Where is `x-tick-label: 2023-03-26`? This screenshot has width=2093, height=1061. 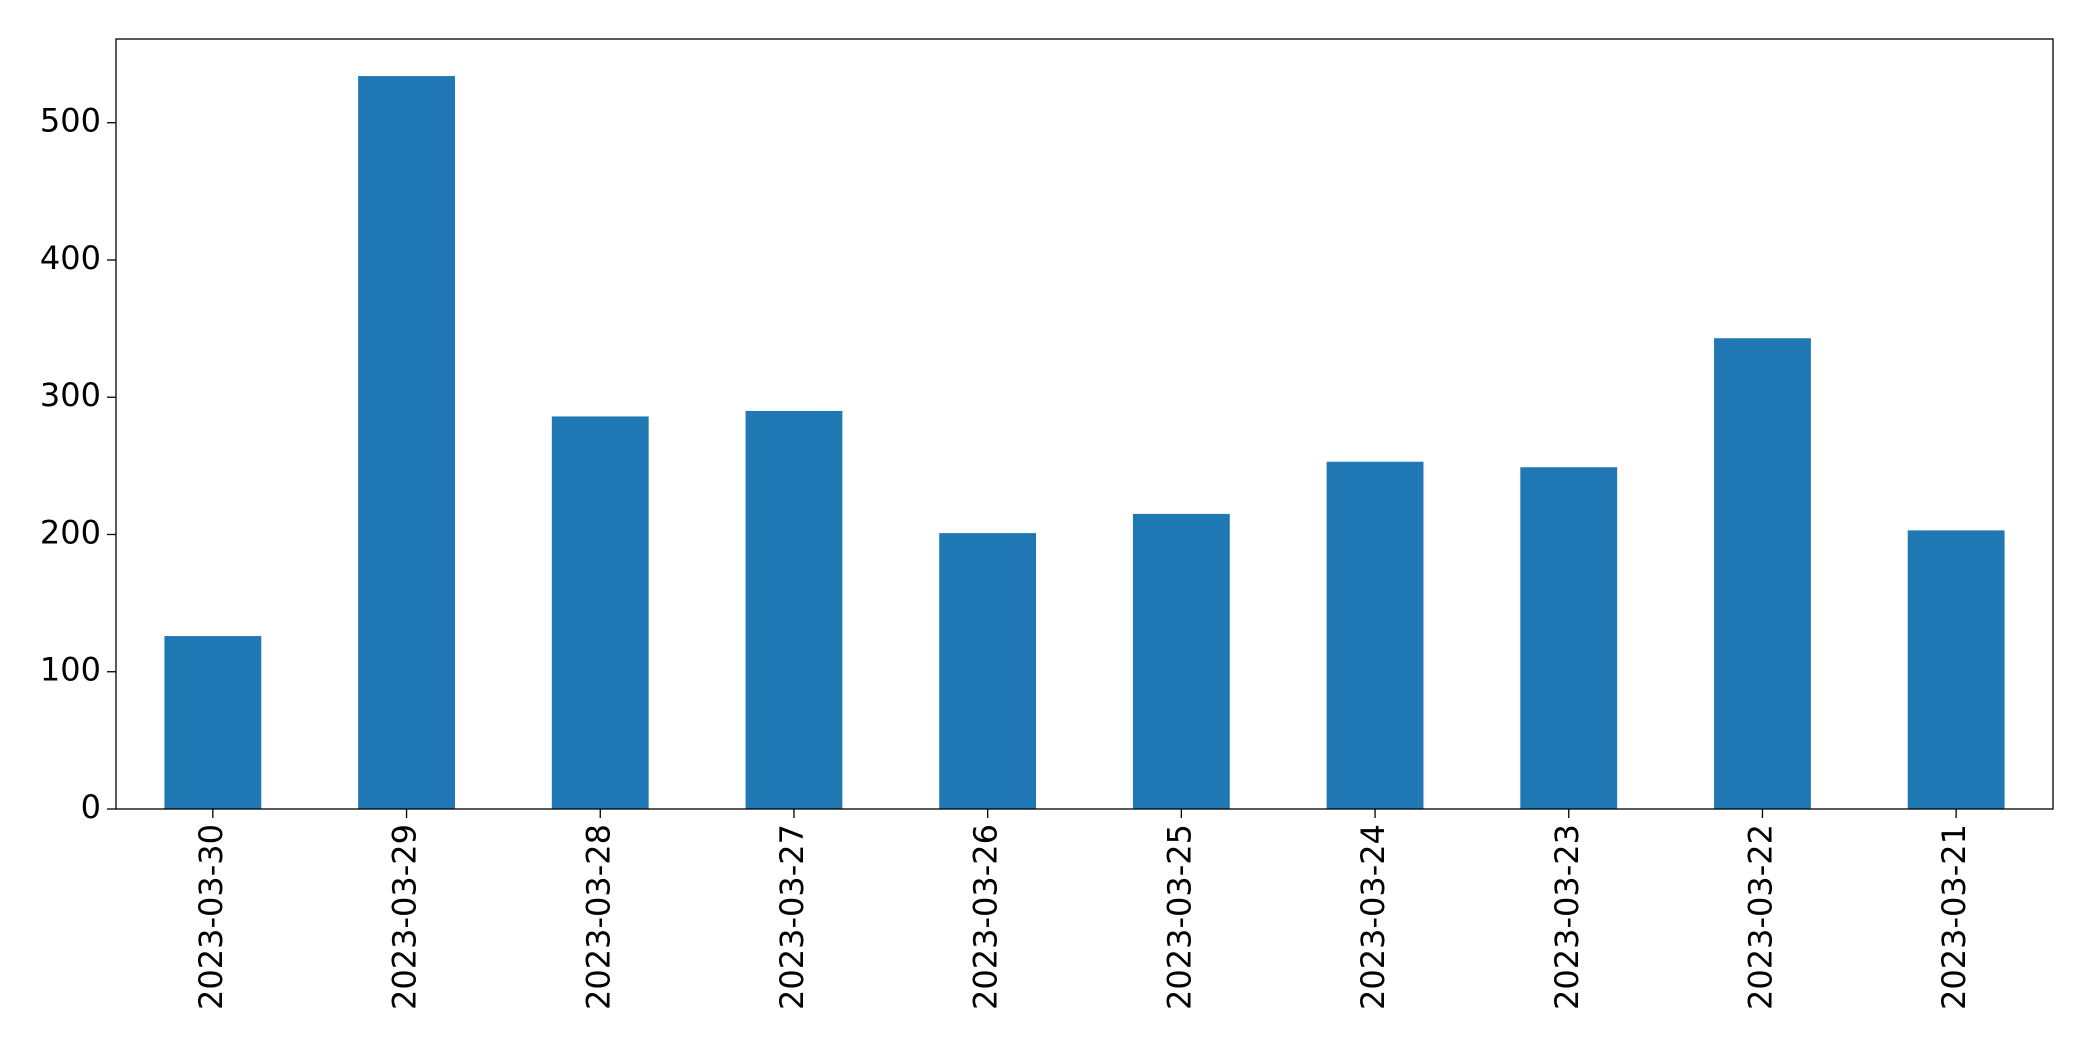
x-tick-label: 2023-03-26 is located at coordinates (986, 917).